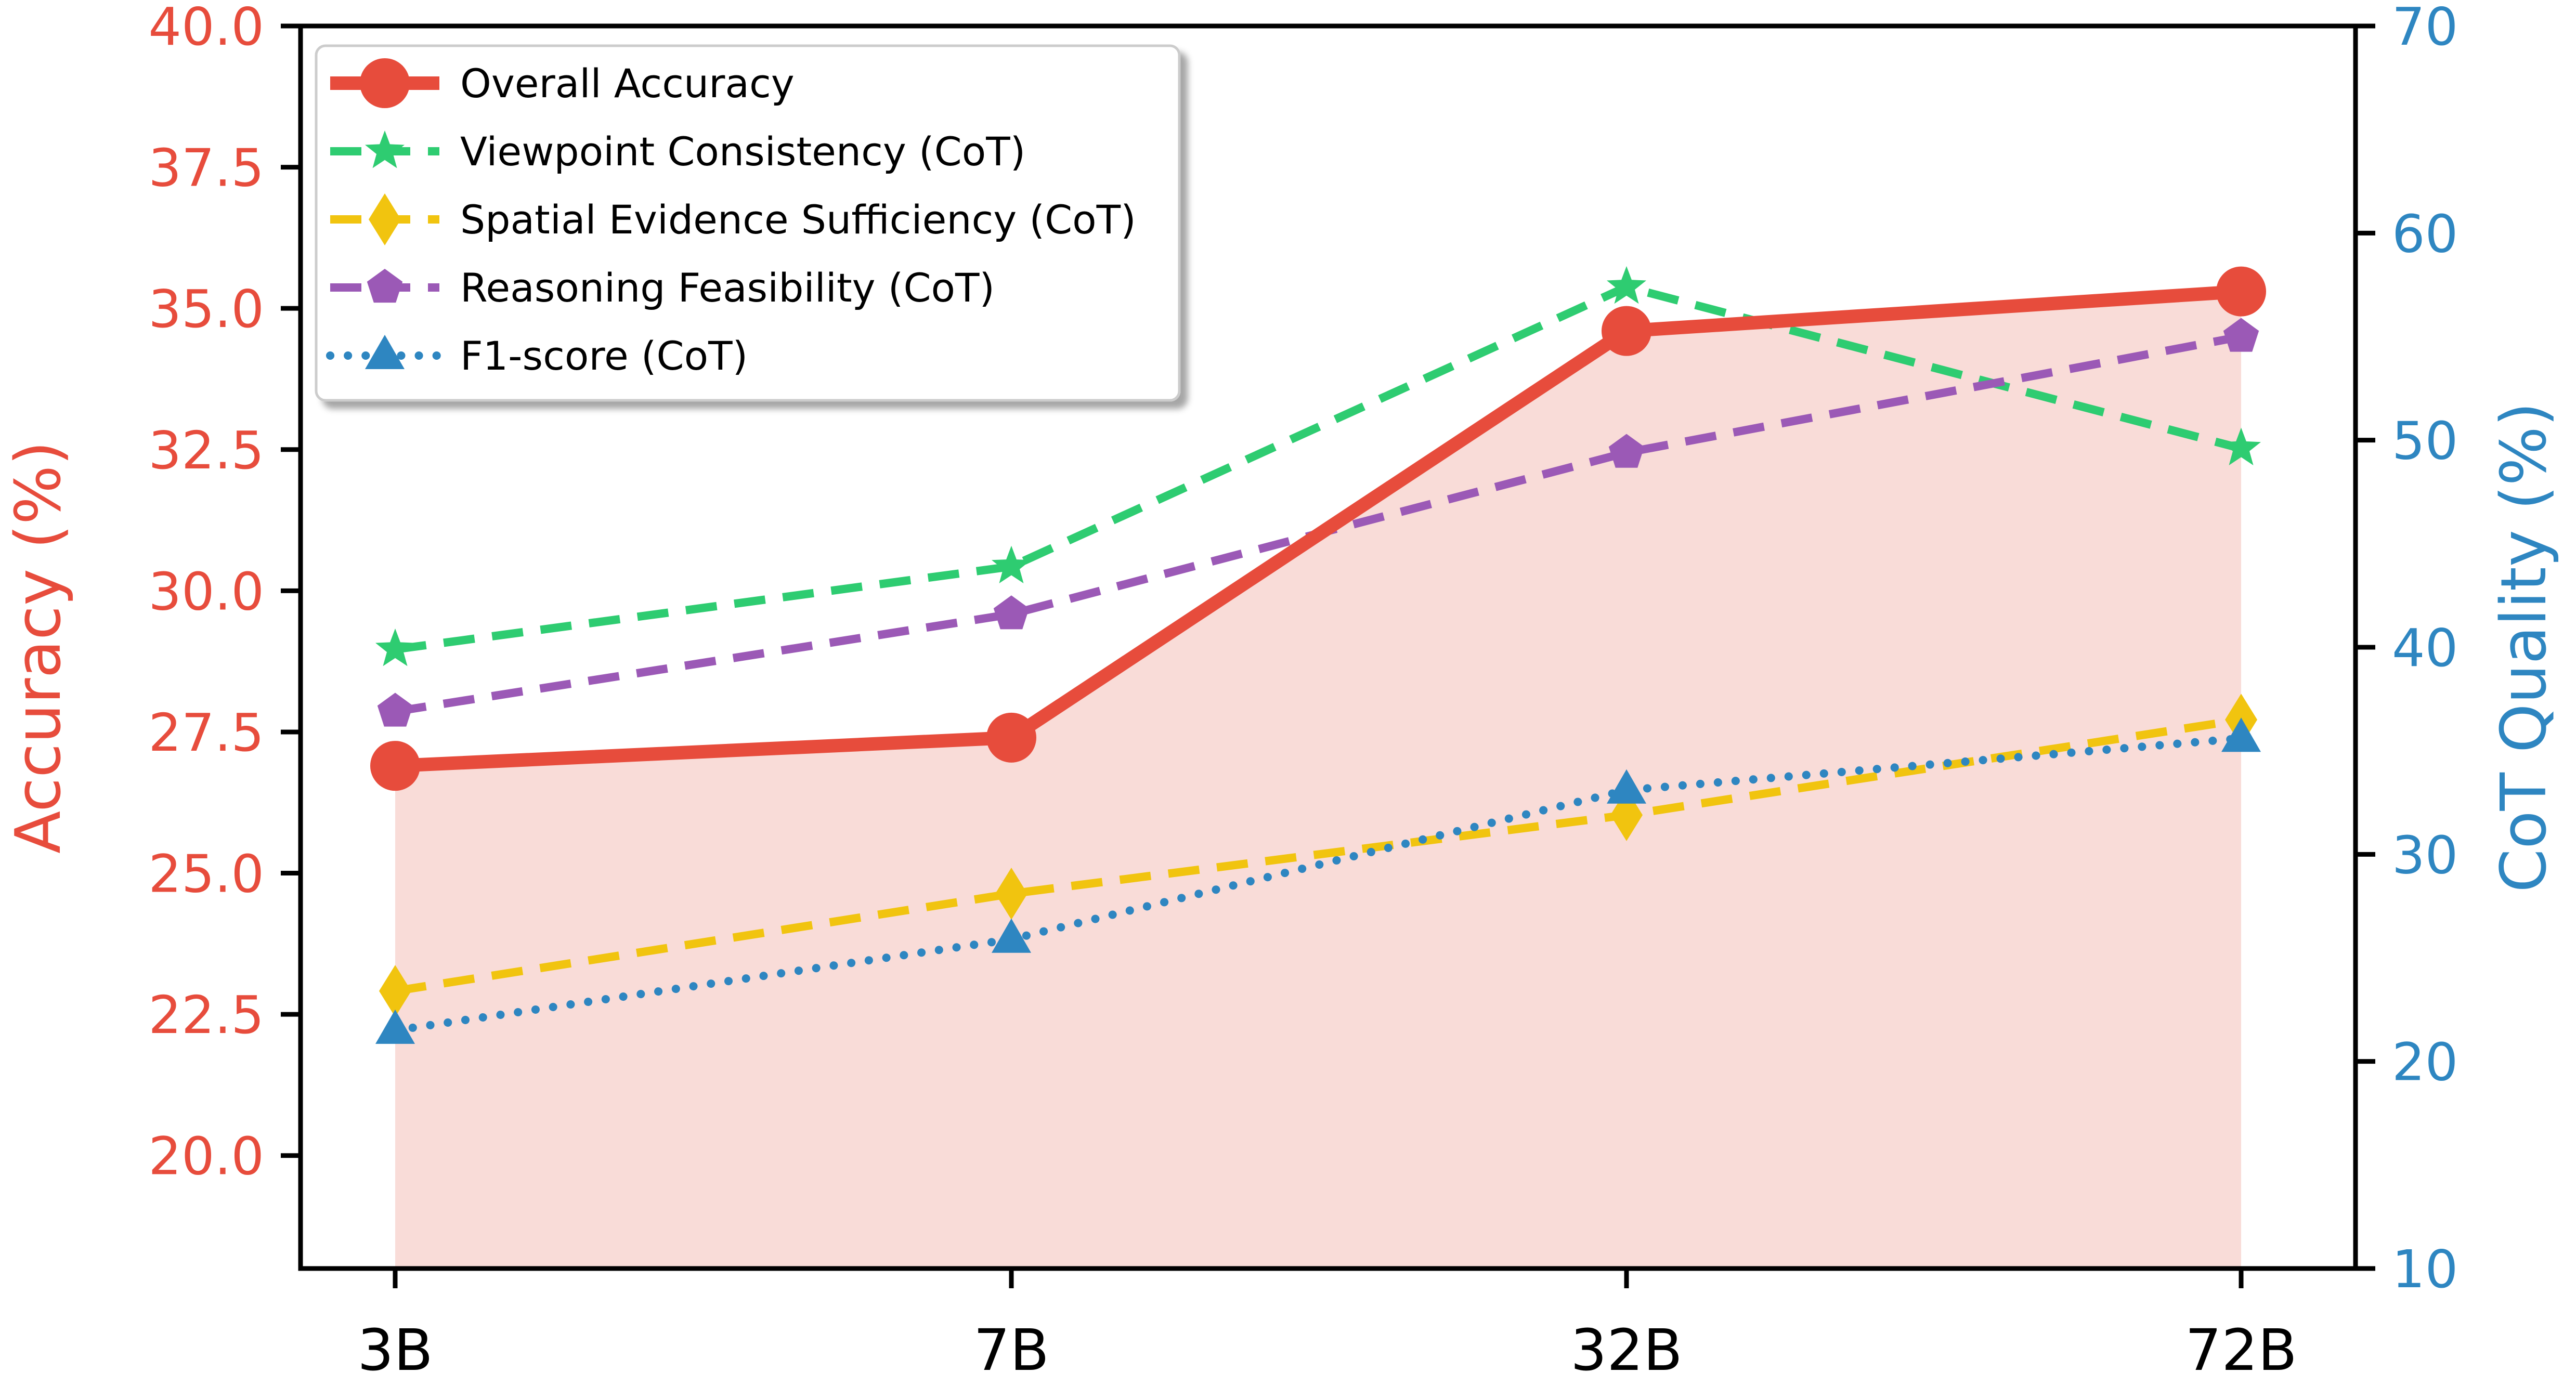 Image resolution: width=2576 pixels, height=1386 pixels. Describe the element at coordinates (385, 352) in the screenshot. I see `legend-marker-f1-score-cot` at that location.